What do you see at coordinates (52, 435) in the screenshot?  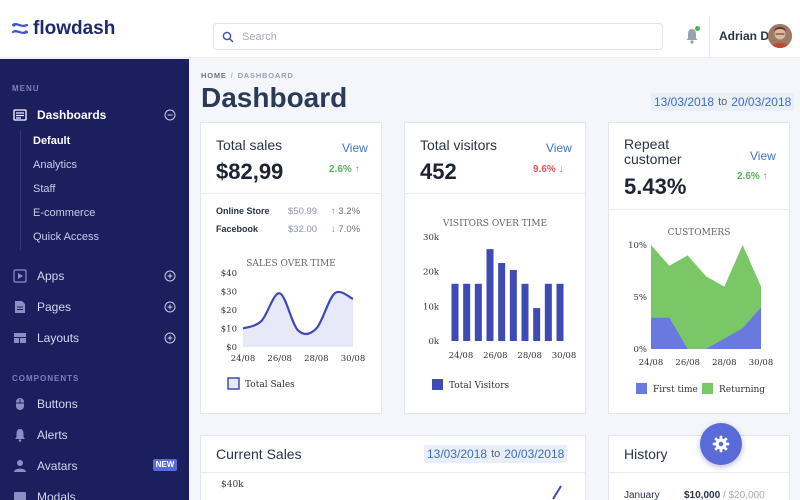 I see `sidebar-item-label: Alerts` at bounding box center [52, 435].